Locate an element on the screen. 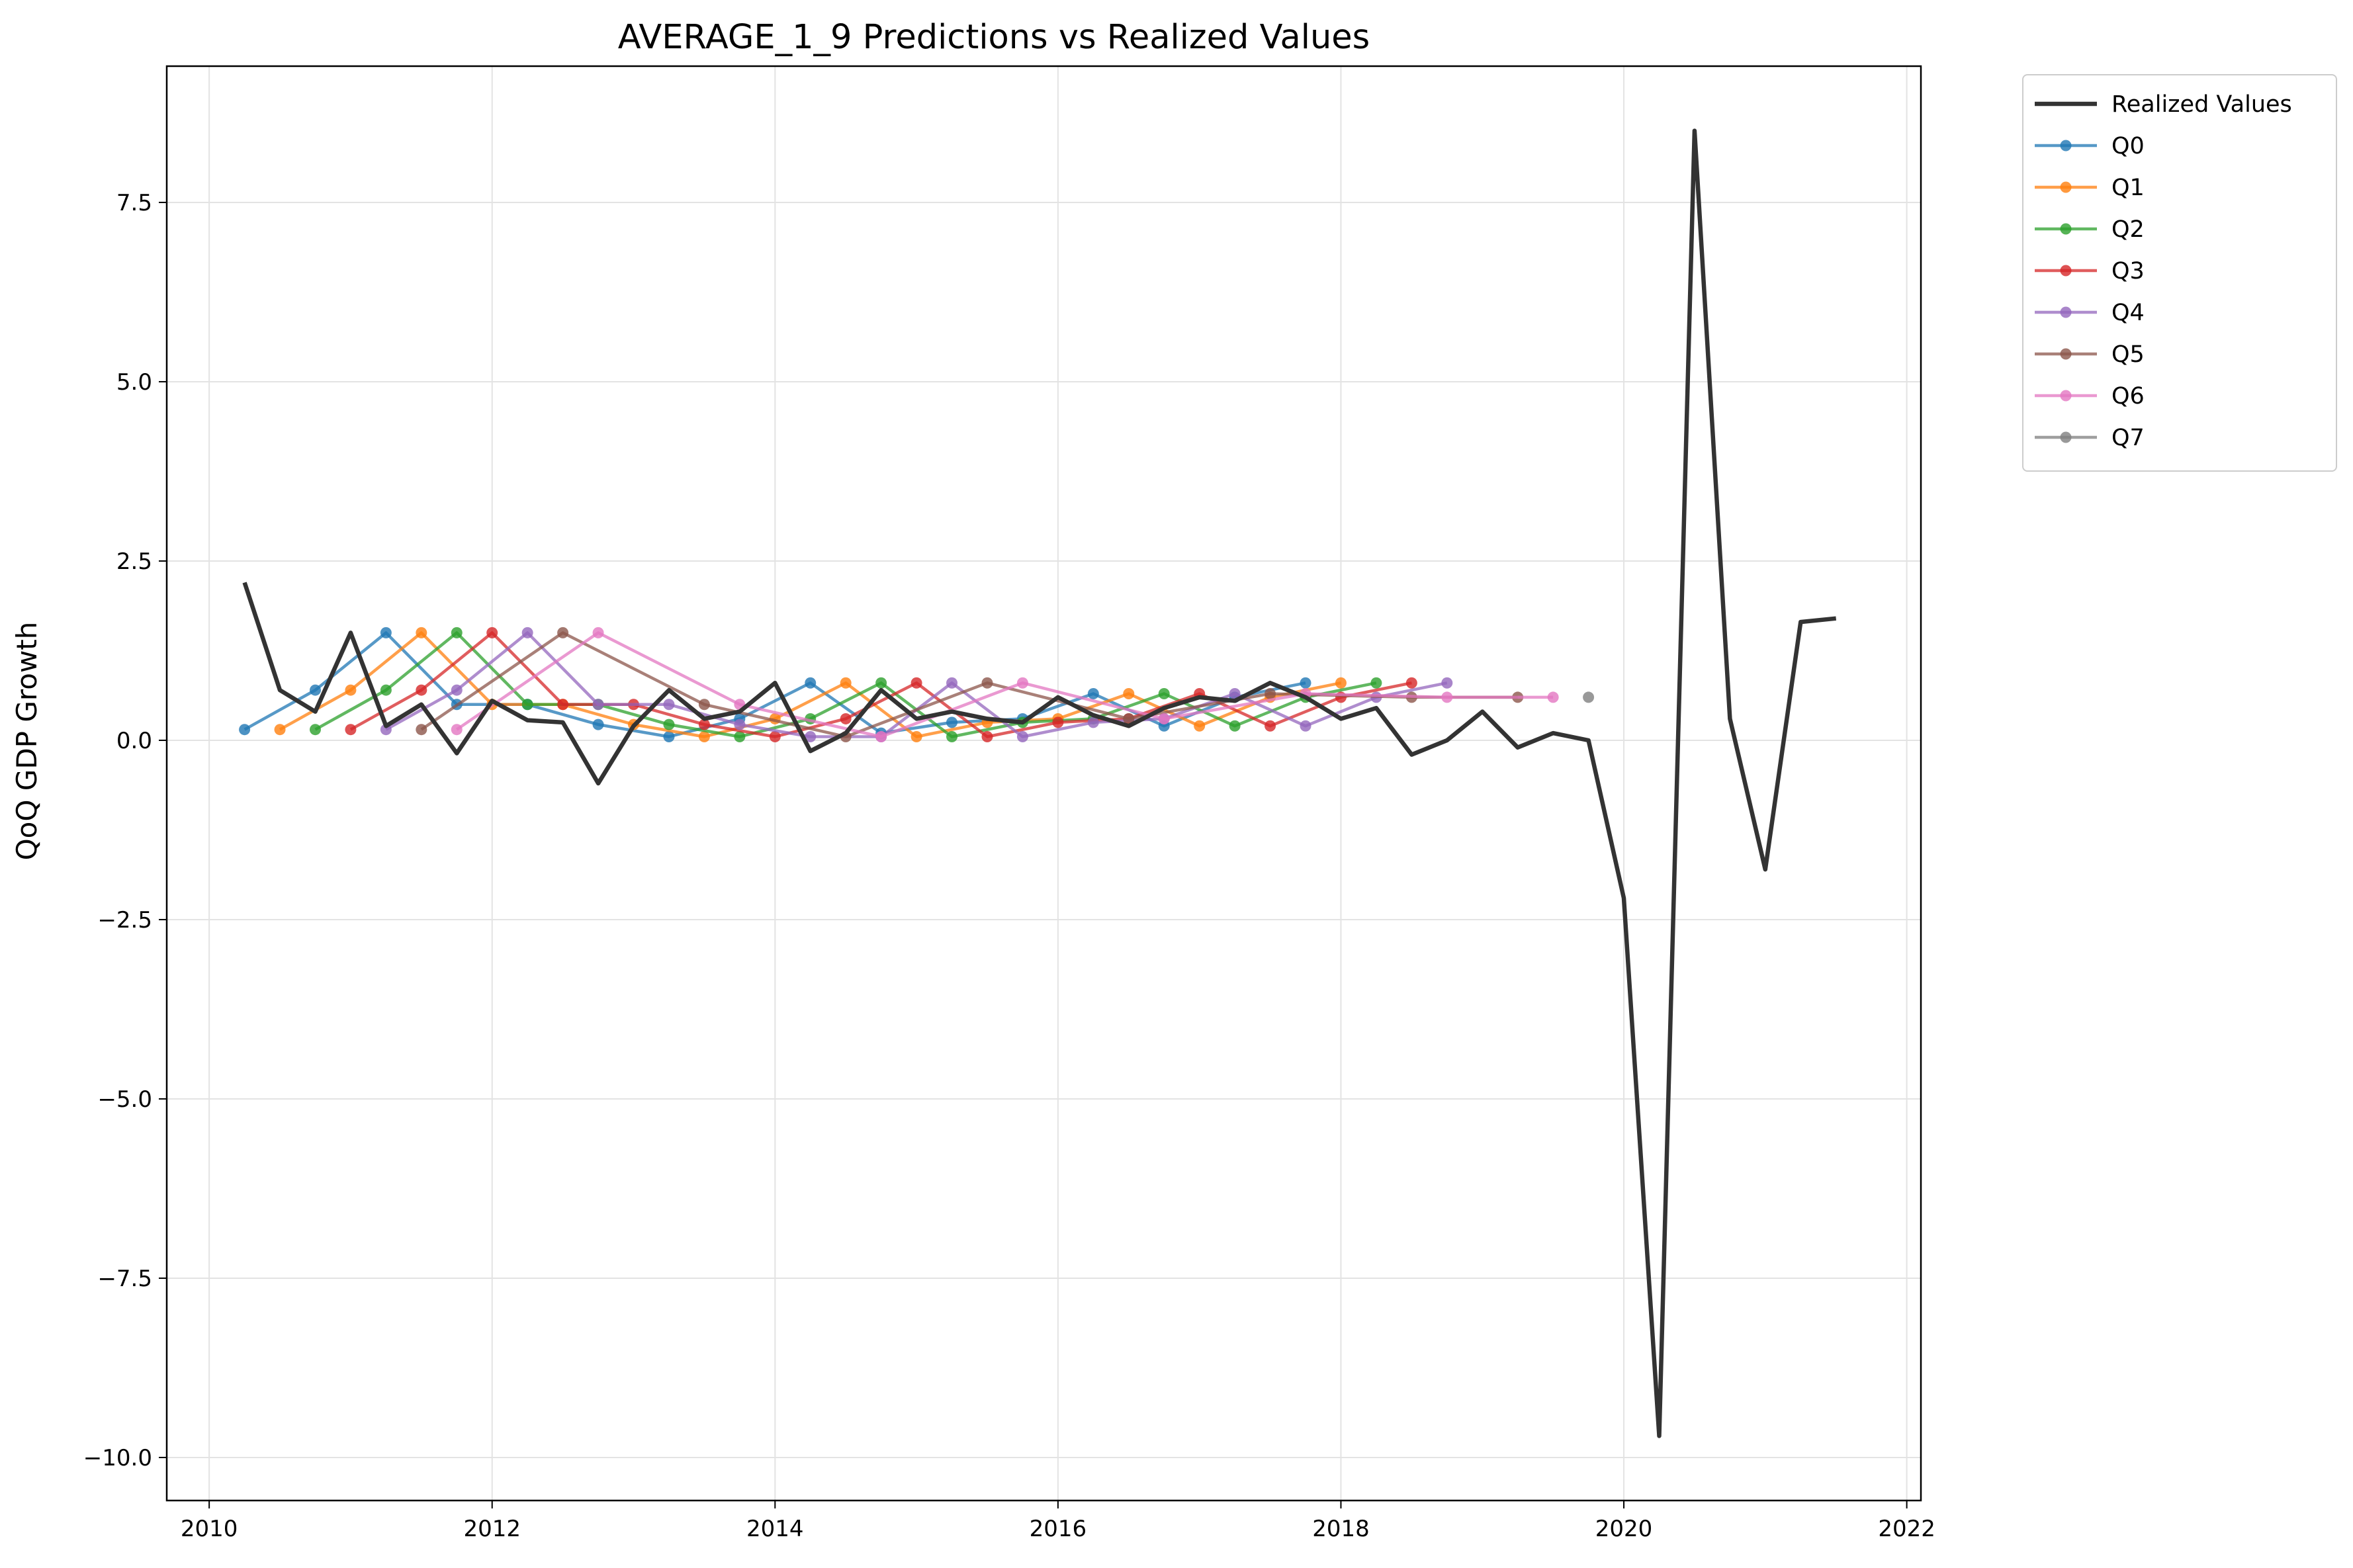 The width and height of the screenshot is (2353, 1568). series-line-q2 is located at coordinates (845, 684).